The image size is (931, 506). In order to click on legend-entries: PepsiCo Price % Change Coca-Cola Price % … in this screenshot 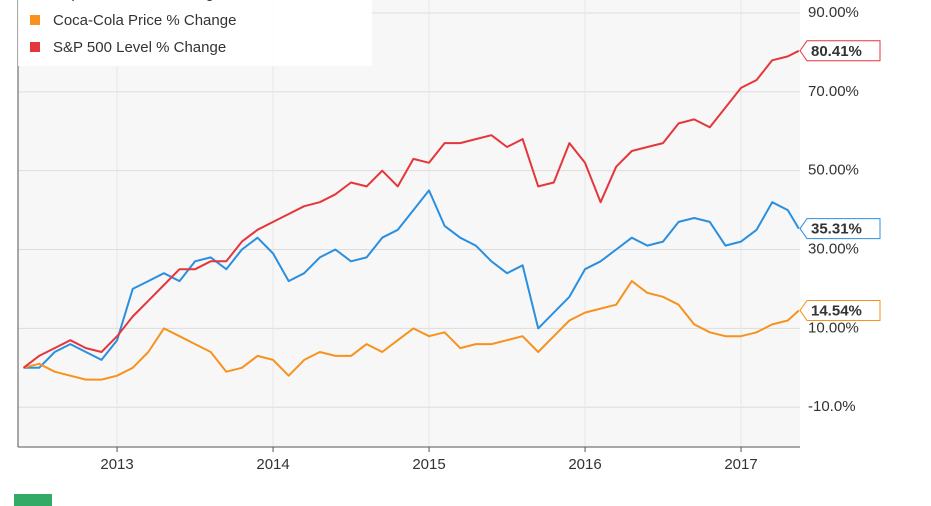, I will do `click(133, 28)`.